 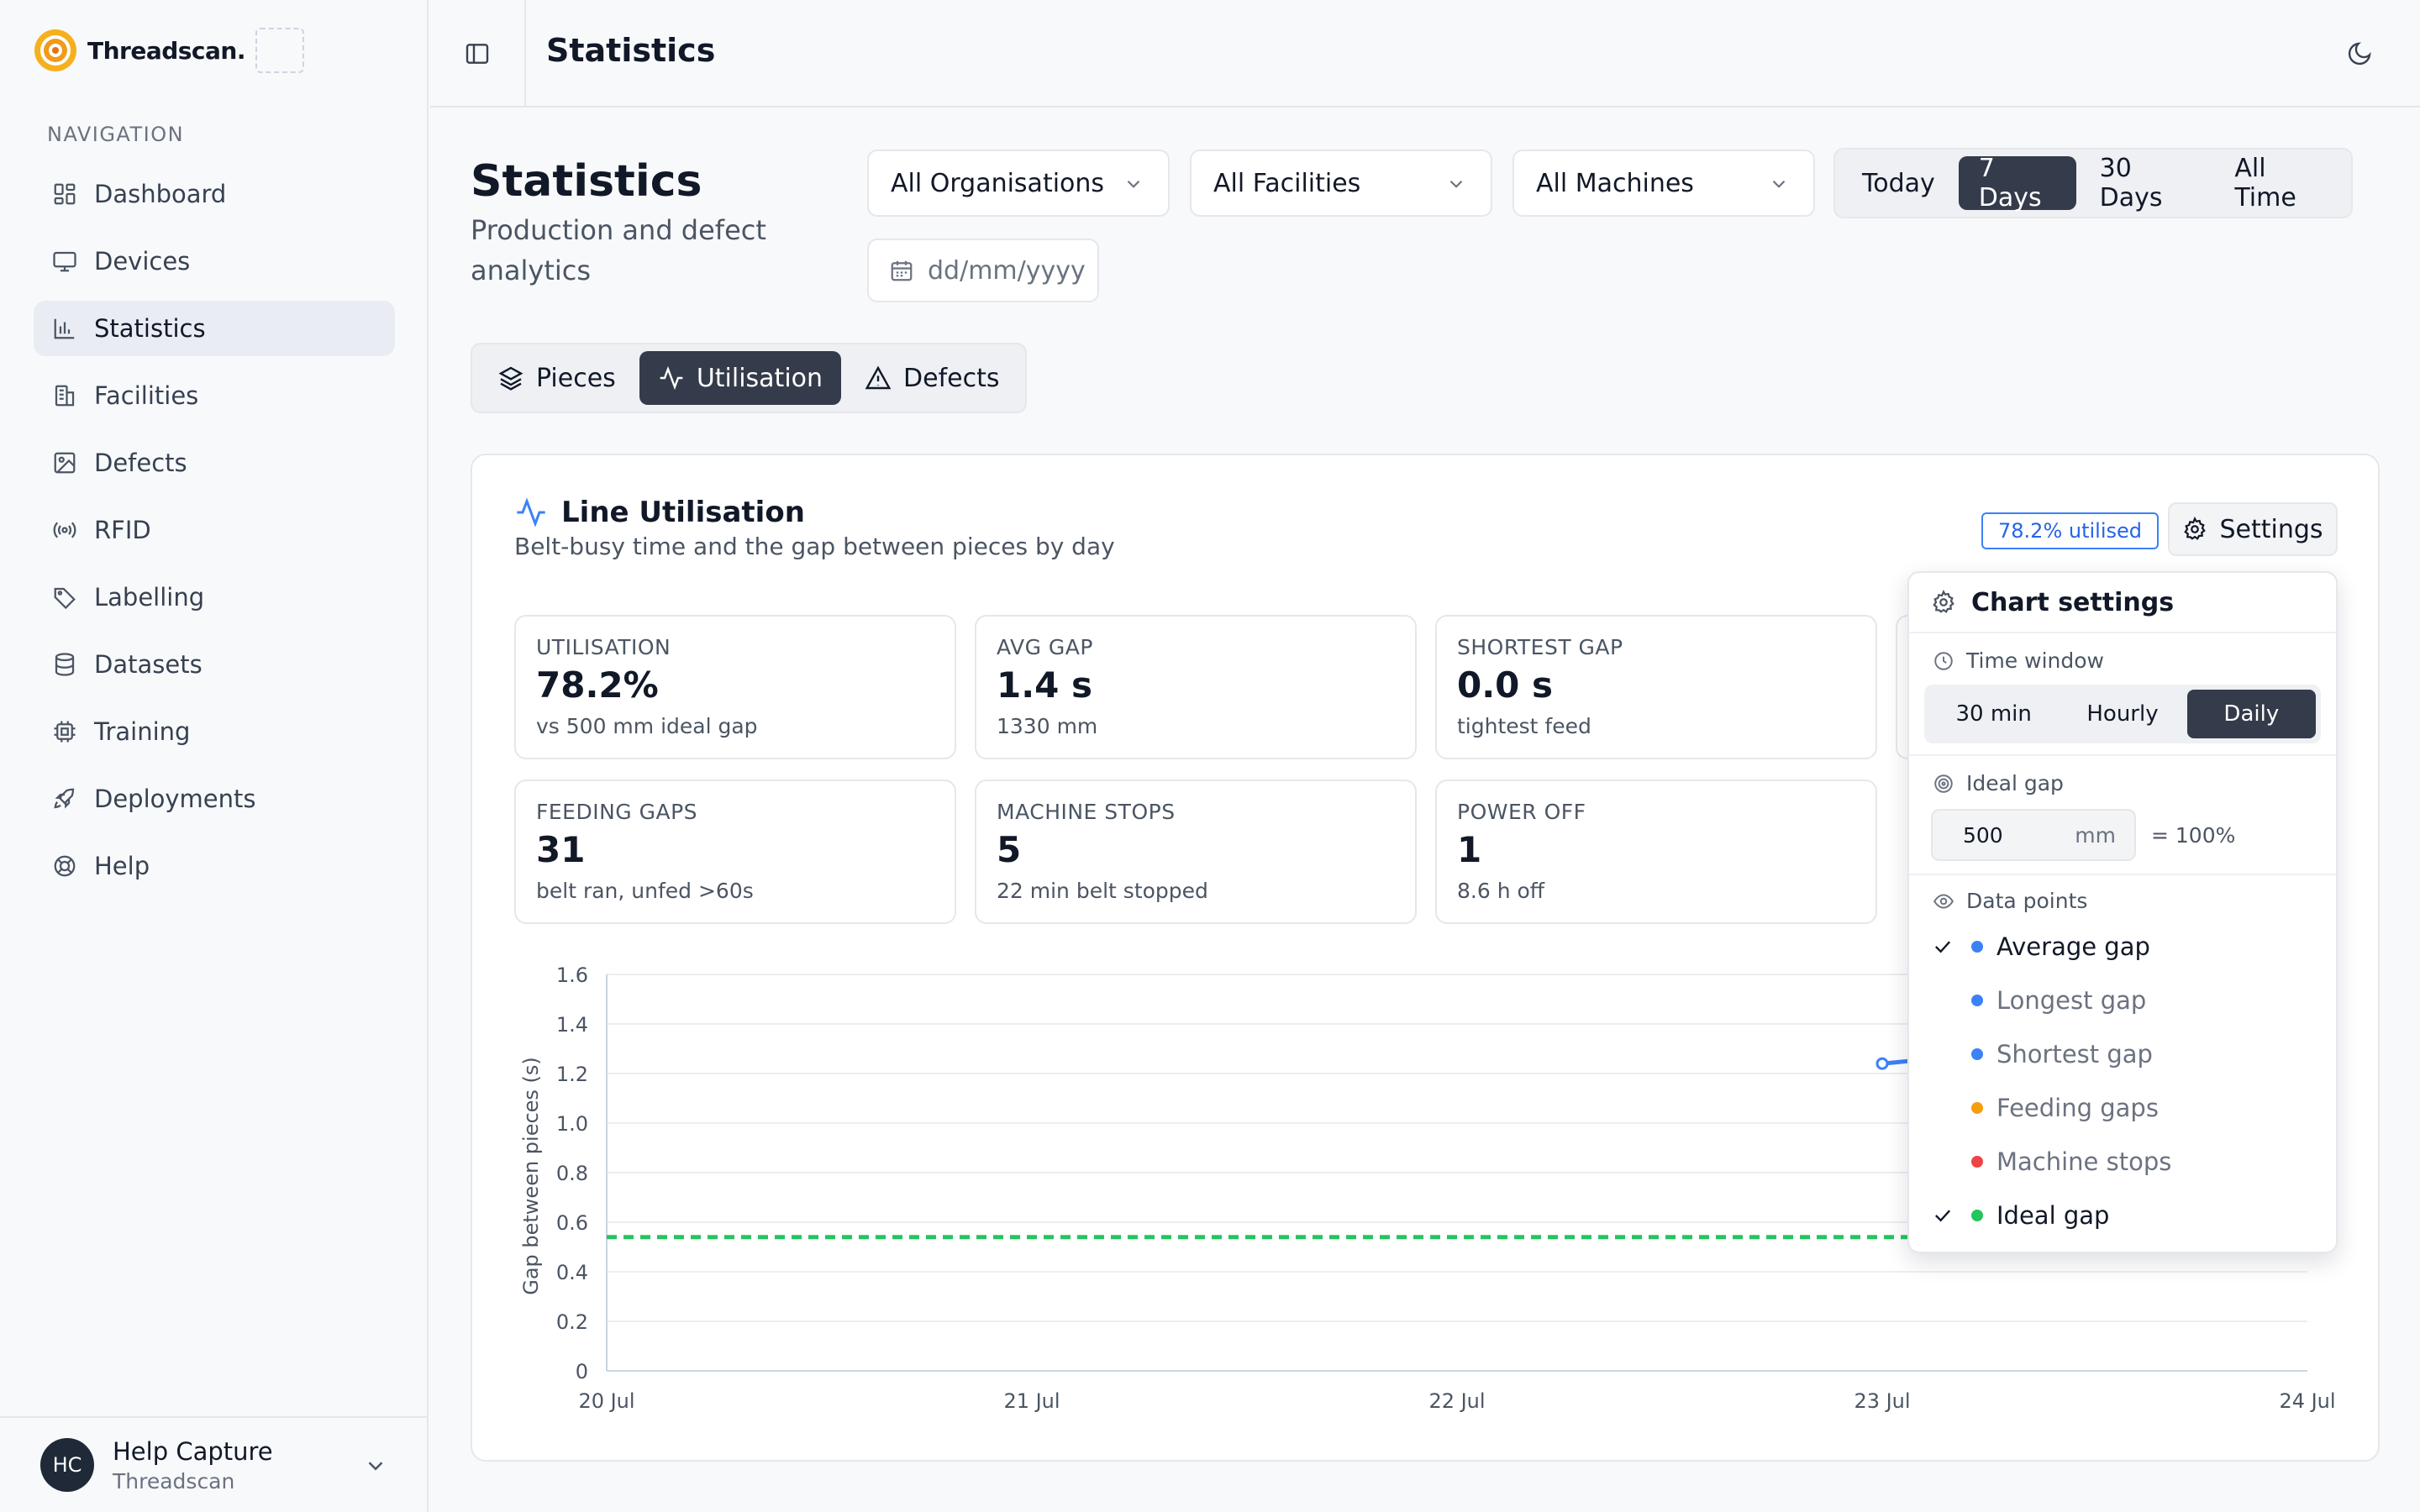 I want to click on range-today-button: Today, so click(x=1899, y=183).